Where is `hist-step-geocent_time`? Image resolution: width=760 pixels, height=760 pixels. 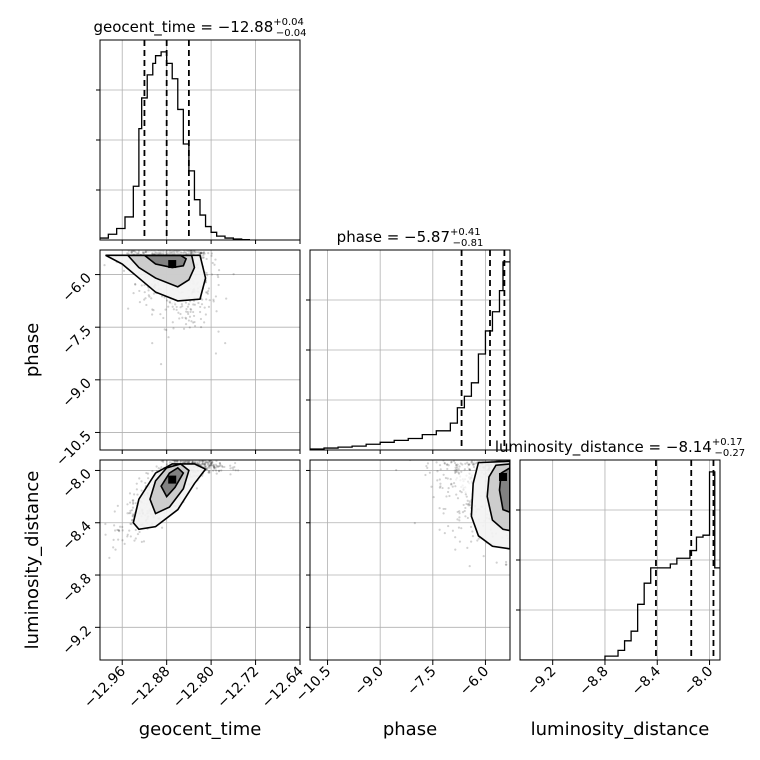 hist-step-geocent_time is located at coordinates (175, 145).